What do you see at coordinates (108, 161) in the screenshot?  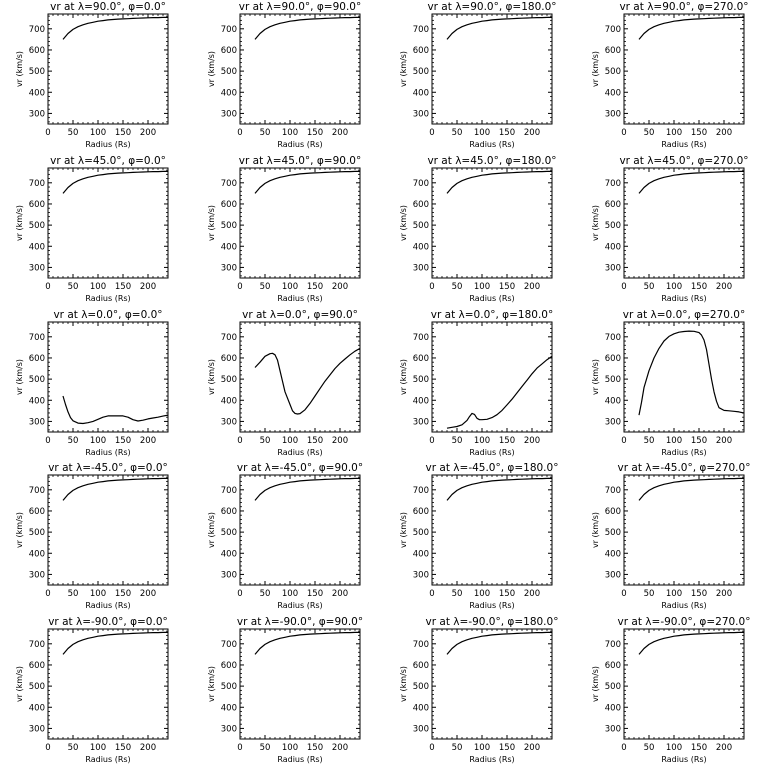 I see `panel-title: vr at λ=45.0°, φ=0.0°` at bounding box center [108, 161].